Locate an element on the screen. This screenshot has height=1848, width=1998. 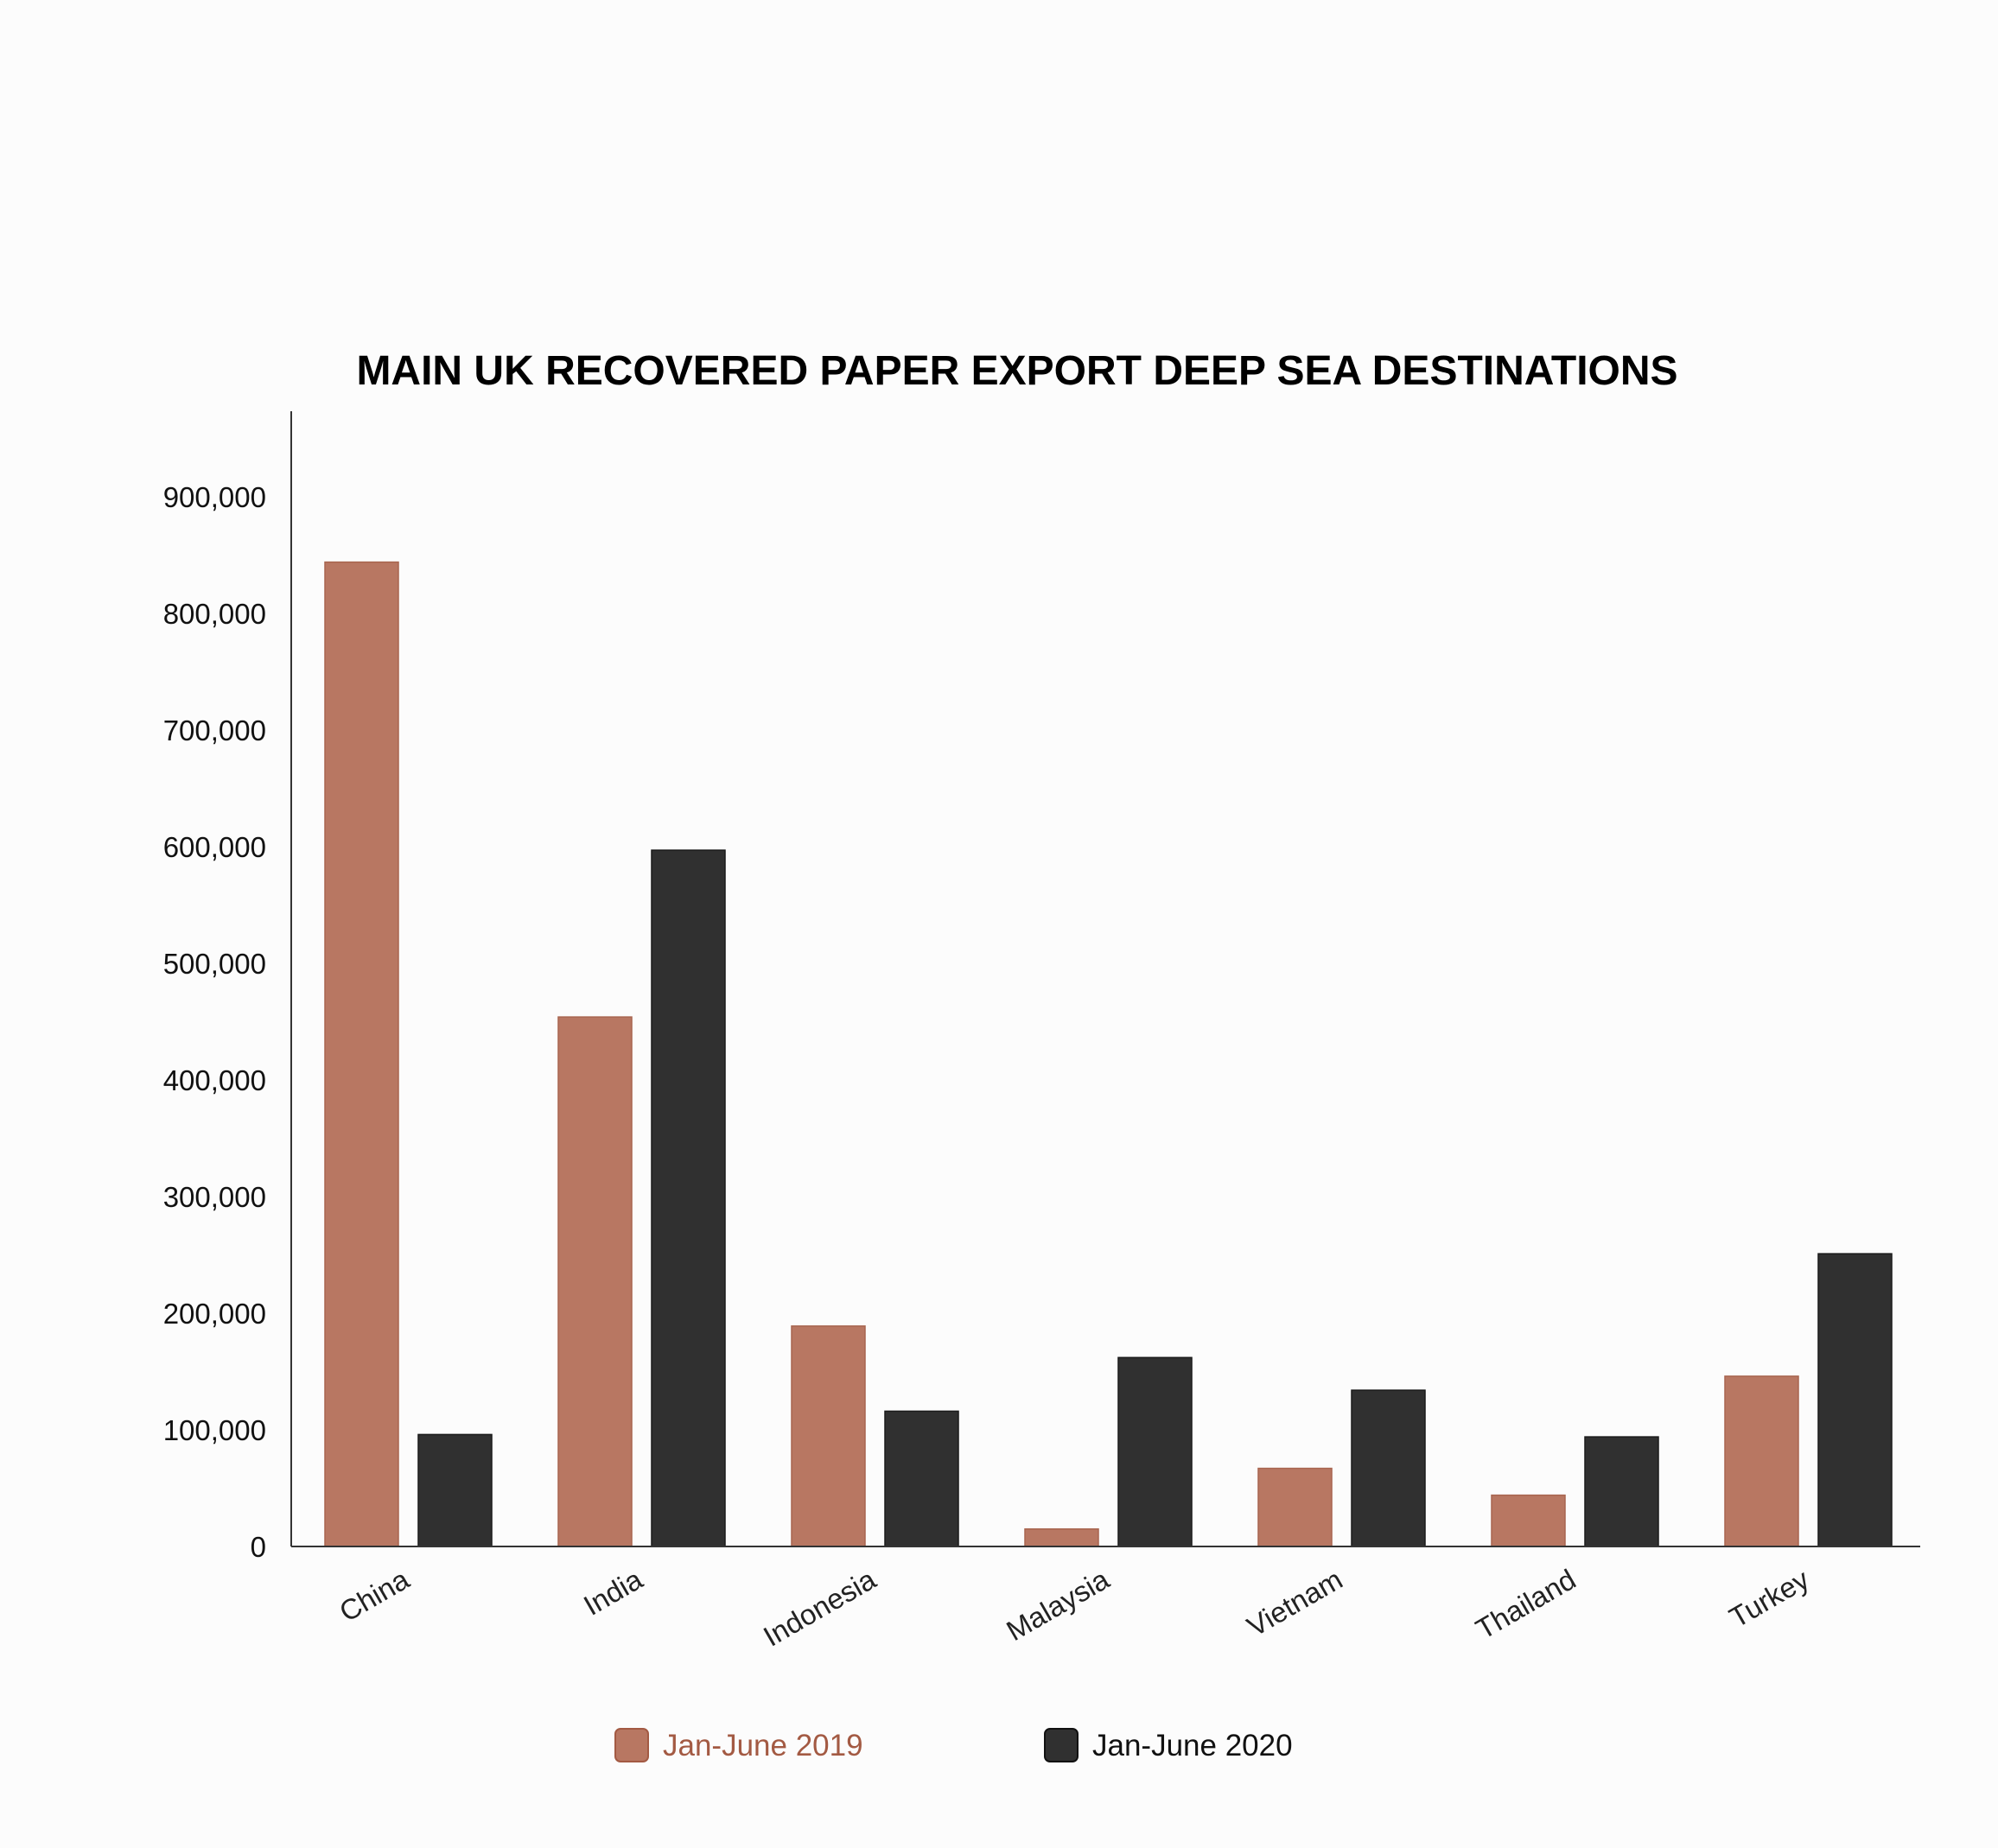
legend-item-2020: Jan-June 2020 is located at coordinates (1168, 1745).